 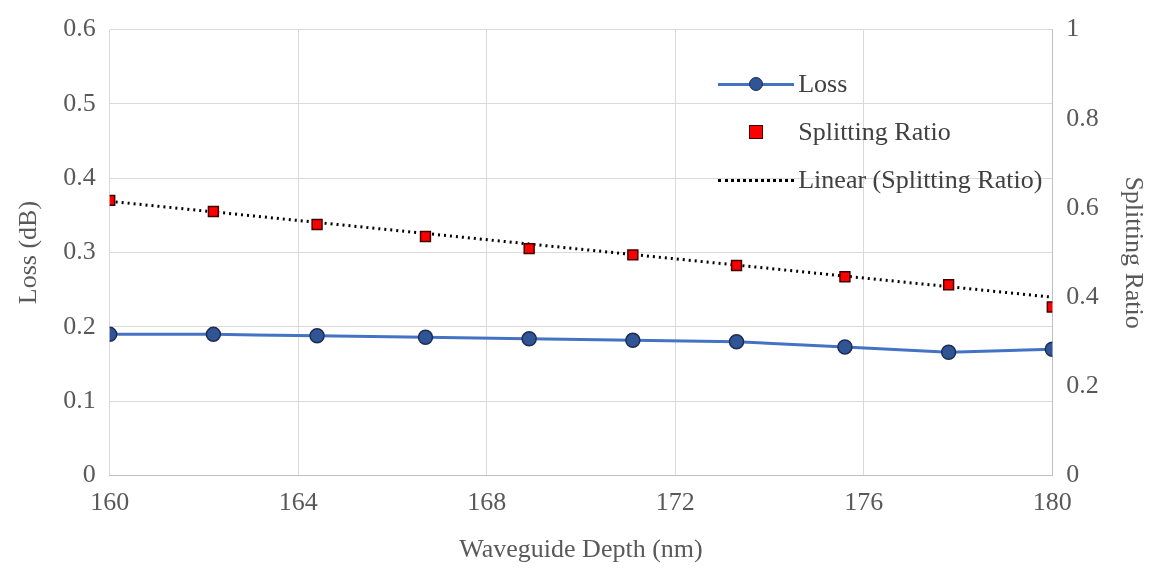 I want to click on y2-tick-label: 0.6, so click(x=1082, y=206).